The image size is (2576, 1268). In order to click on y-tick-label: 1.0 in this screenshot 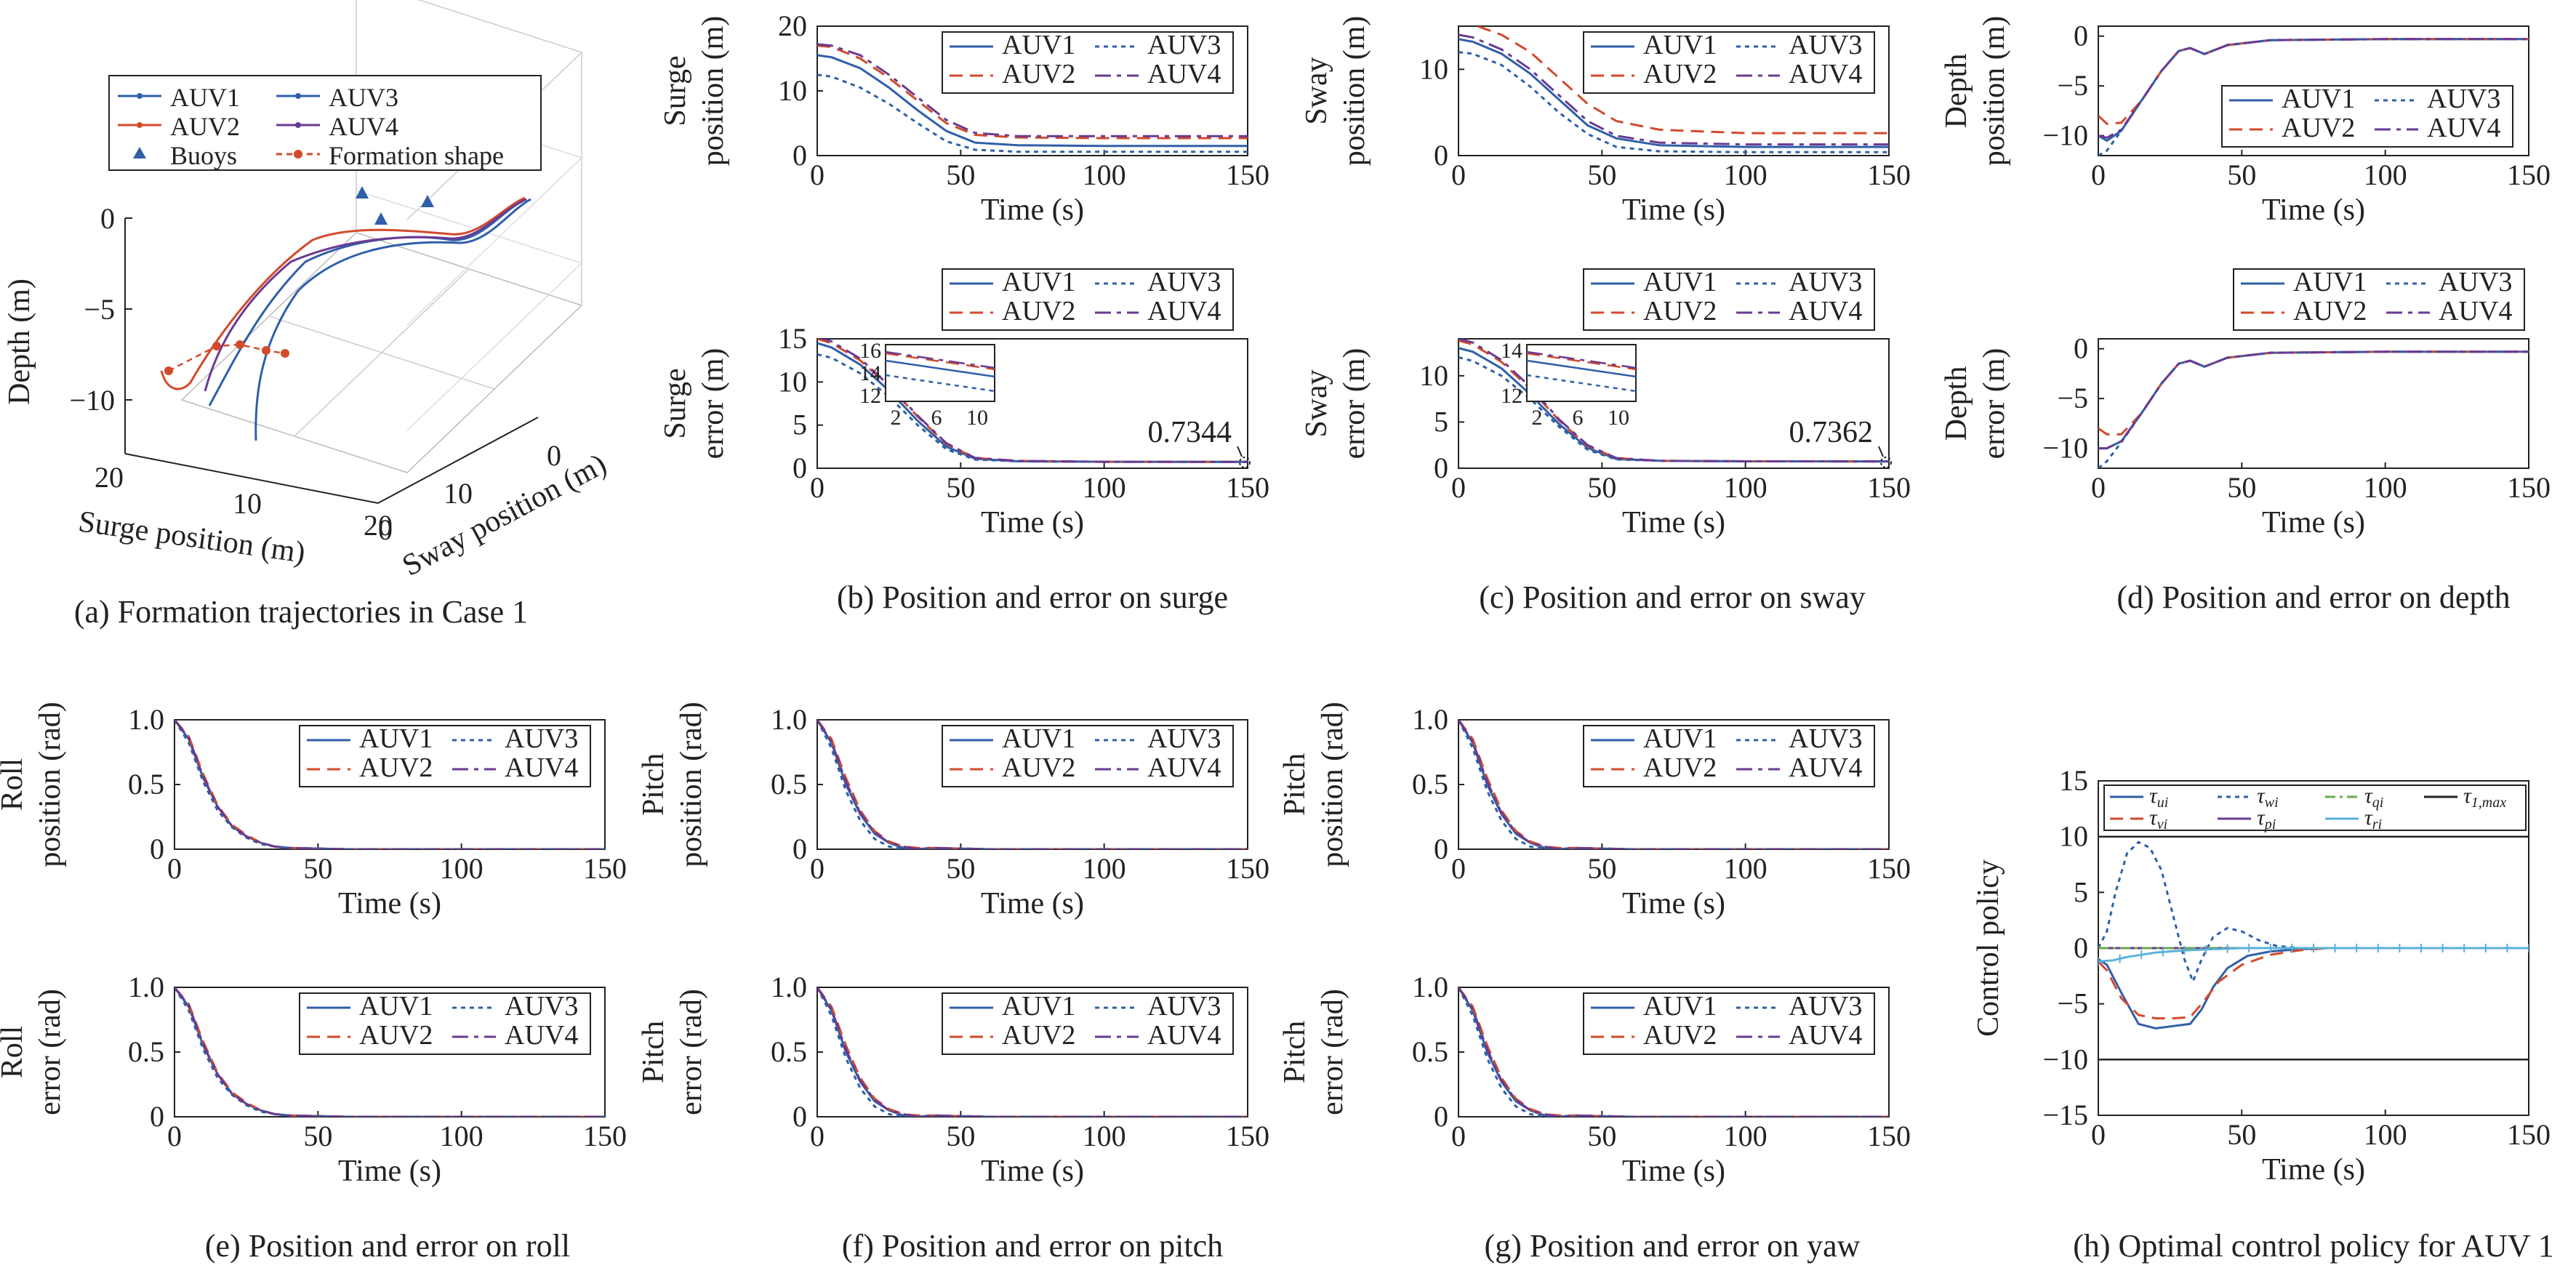, I will do `click(789, 720)`.